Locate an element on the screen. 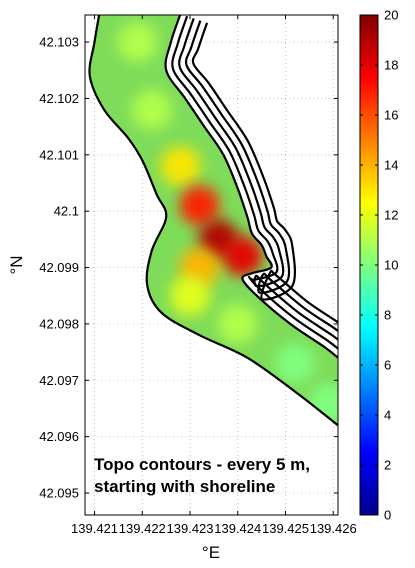 The image size is (415, 568). y-tick-label: 42.098 is located at coordinates (59, 323).